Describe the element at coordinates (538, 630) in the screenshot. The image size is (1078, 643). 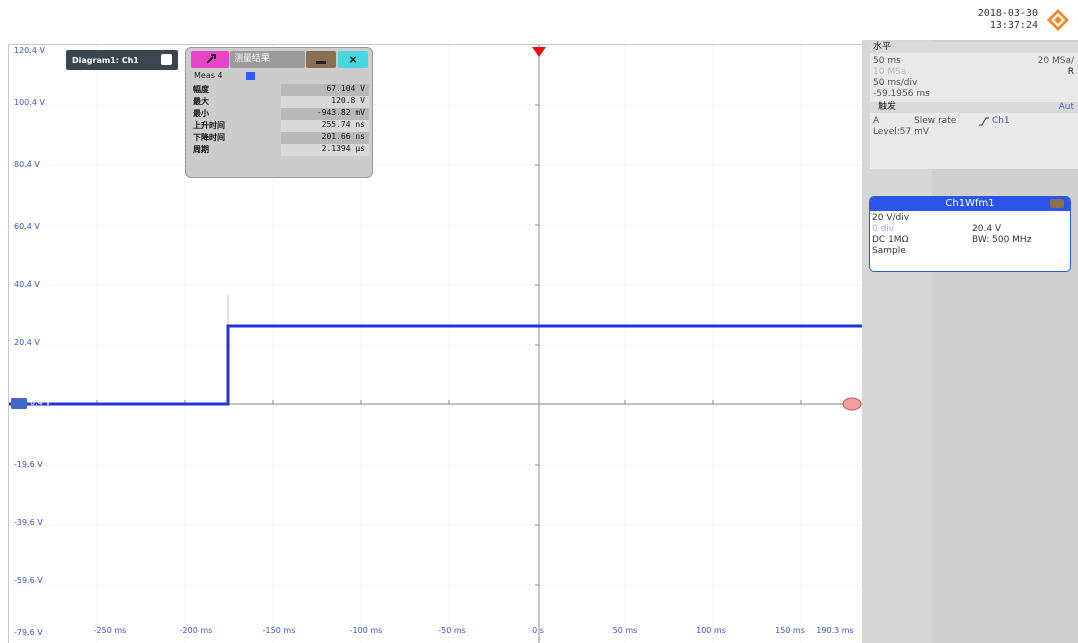
I see `x-tick-label: 0 s` at that location.